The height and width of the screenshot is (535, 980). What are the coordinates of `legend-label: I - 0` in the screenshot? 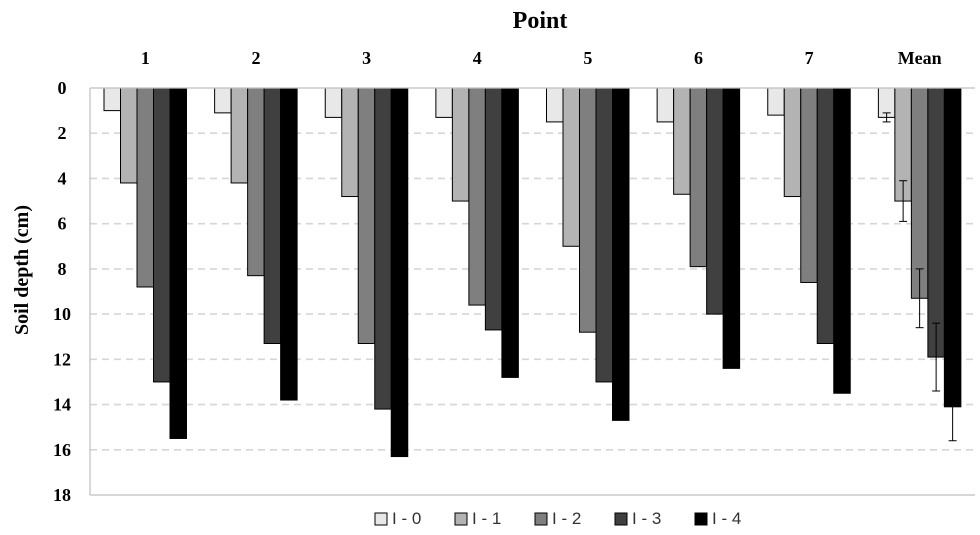 It's located at (406, 518).